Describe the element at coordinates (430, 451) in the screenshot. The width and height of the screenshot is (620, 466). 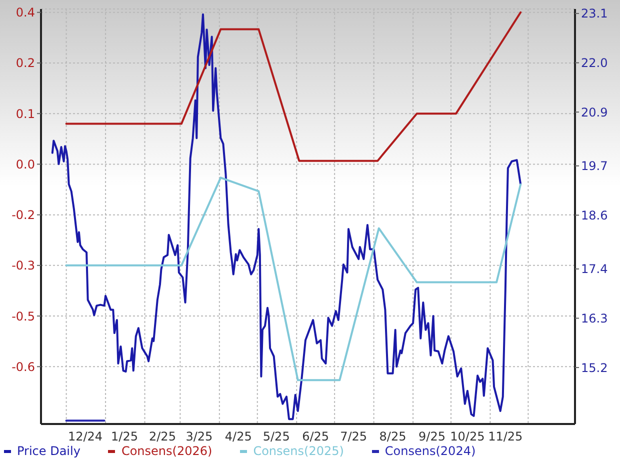
I see `legend-label: Consens(2024)` at that location.